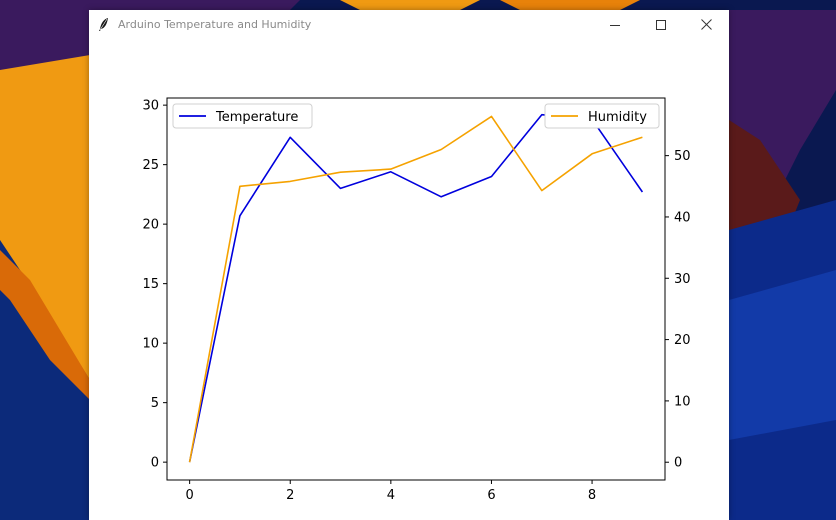 The image size is (836, 520). What do you see at coordinates (290, 495) in the screenshot?
I see `x-tick-label: 2` at bounding box center [290, 495].